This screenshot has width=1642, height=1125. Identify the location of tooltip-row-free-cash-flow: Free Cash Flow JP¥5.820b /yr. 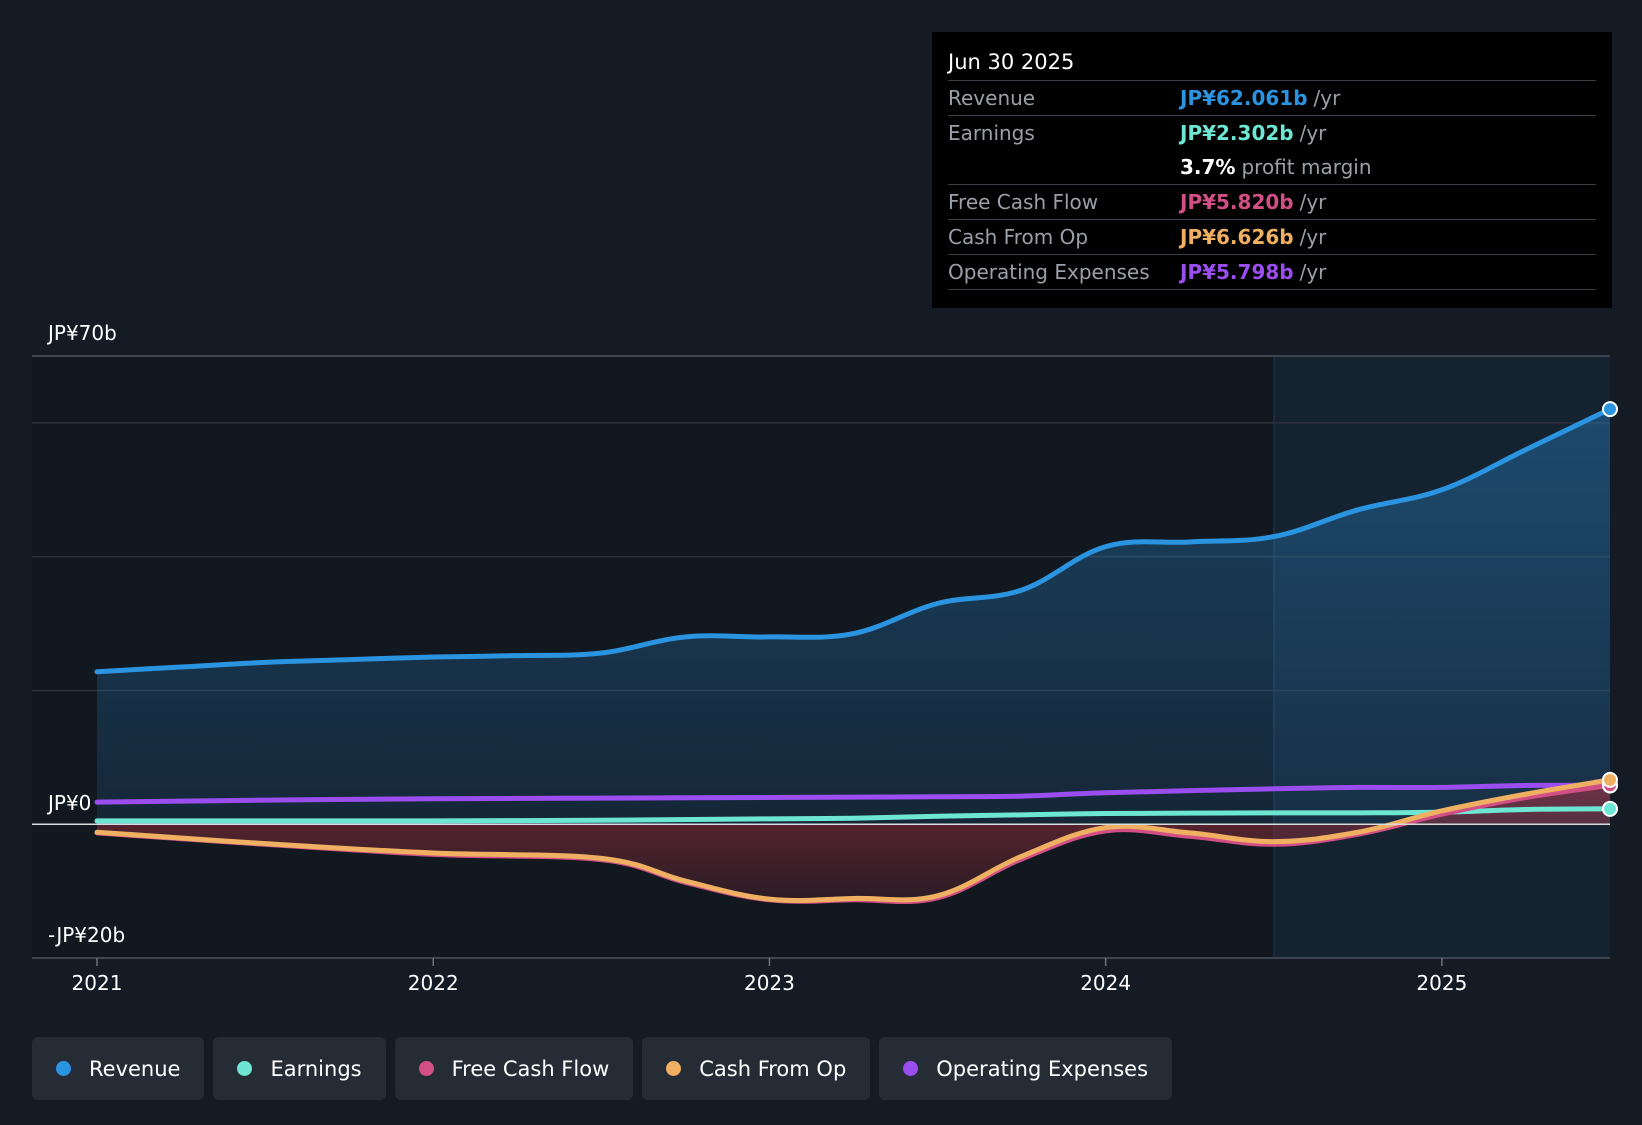
(1272, 202).